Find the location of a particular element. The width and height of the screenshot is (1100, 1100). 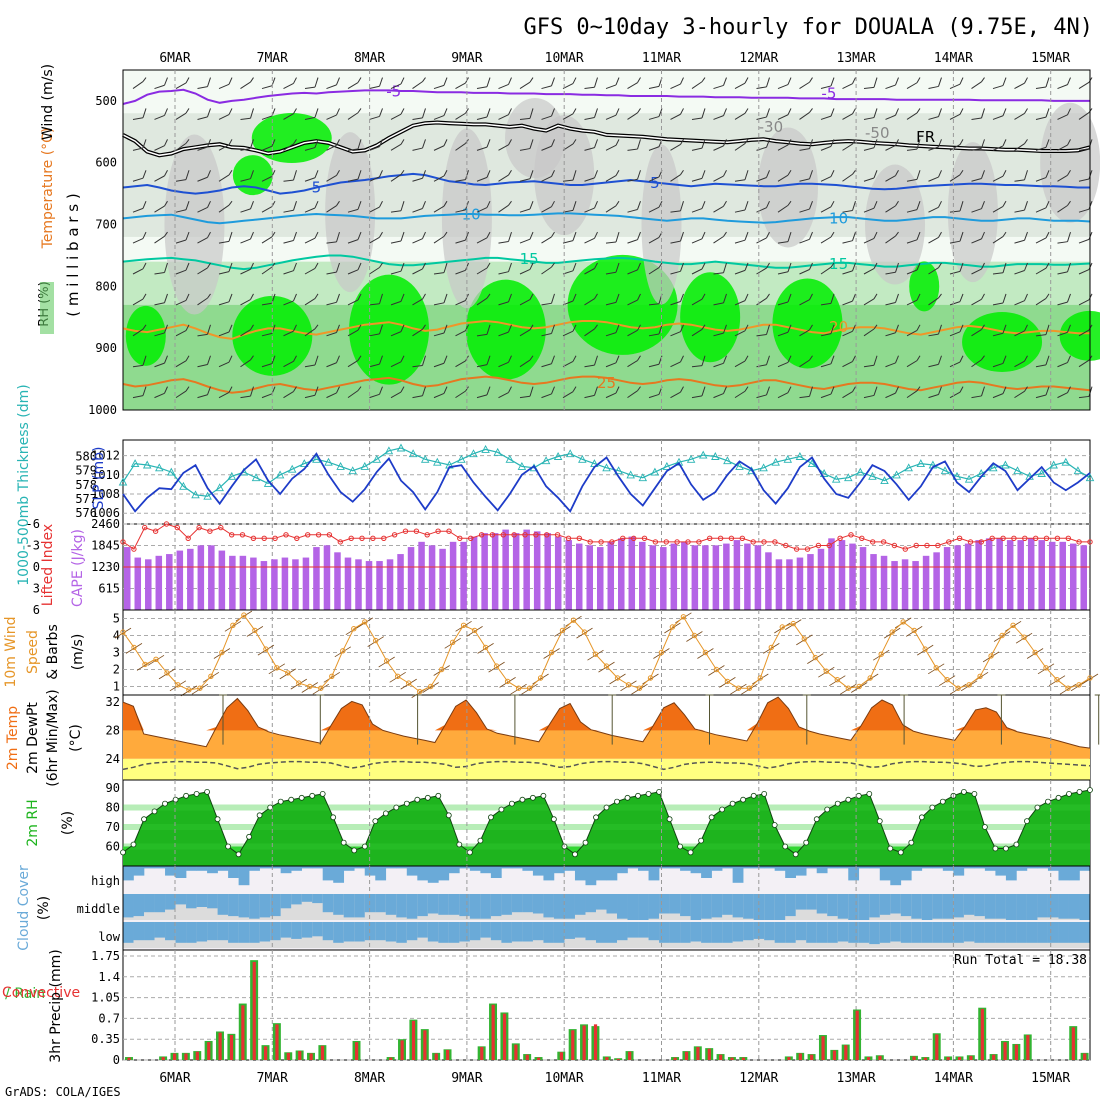

precip-tick-label: 0.7 is located at coordinates (109, 1018).